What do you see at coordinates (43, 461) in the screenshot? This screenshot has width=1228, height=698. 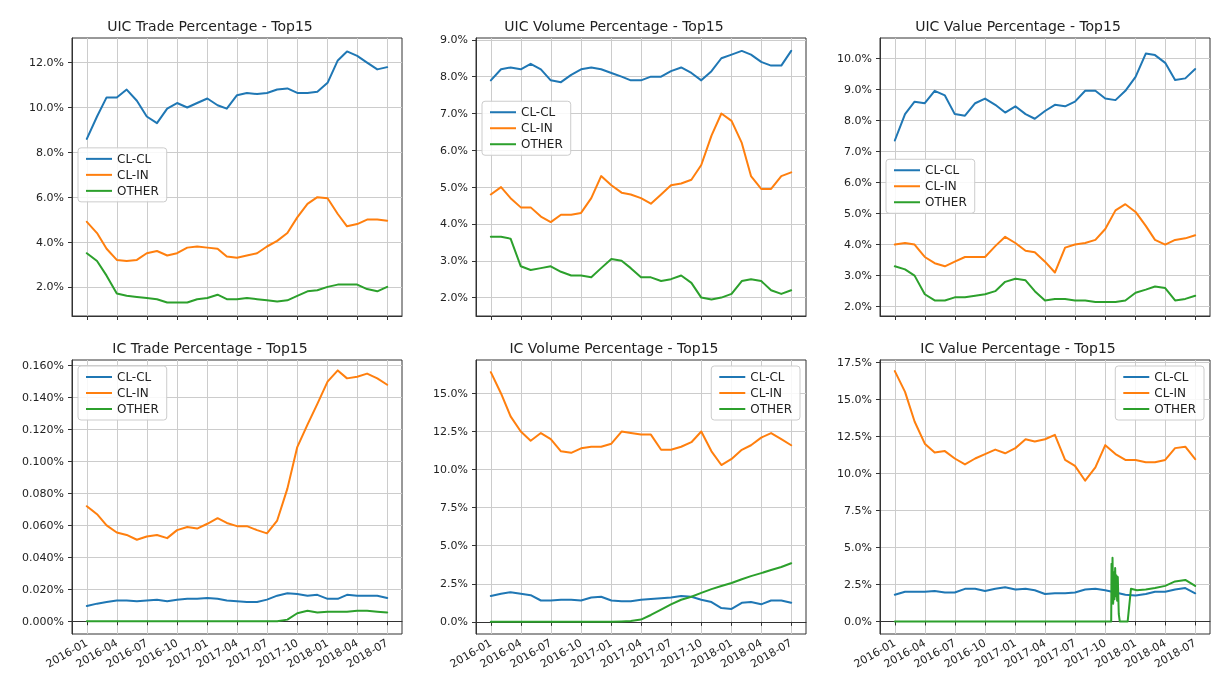 I see `y-tick-label: 0.100%` at bounding box center [43, 461].